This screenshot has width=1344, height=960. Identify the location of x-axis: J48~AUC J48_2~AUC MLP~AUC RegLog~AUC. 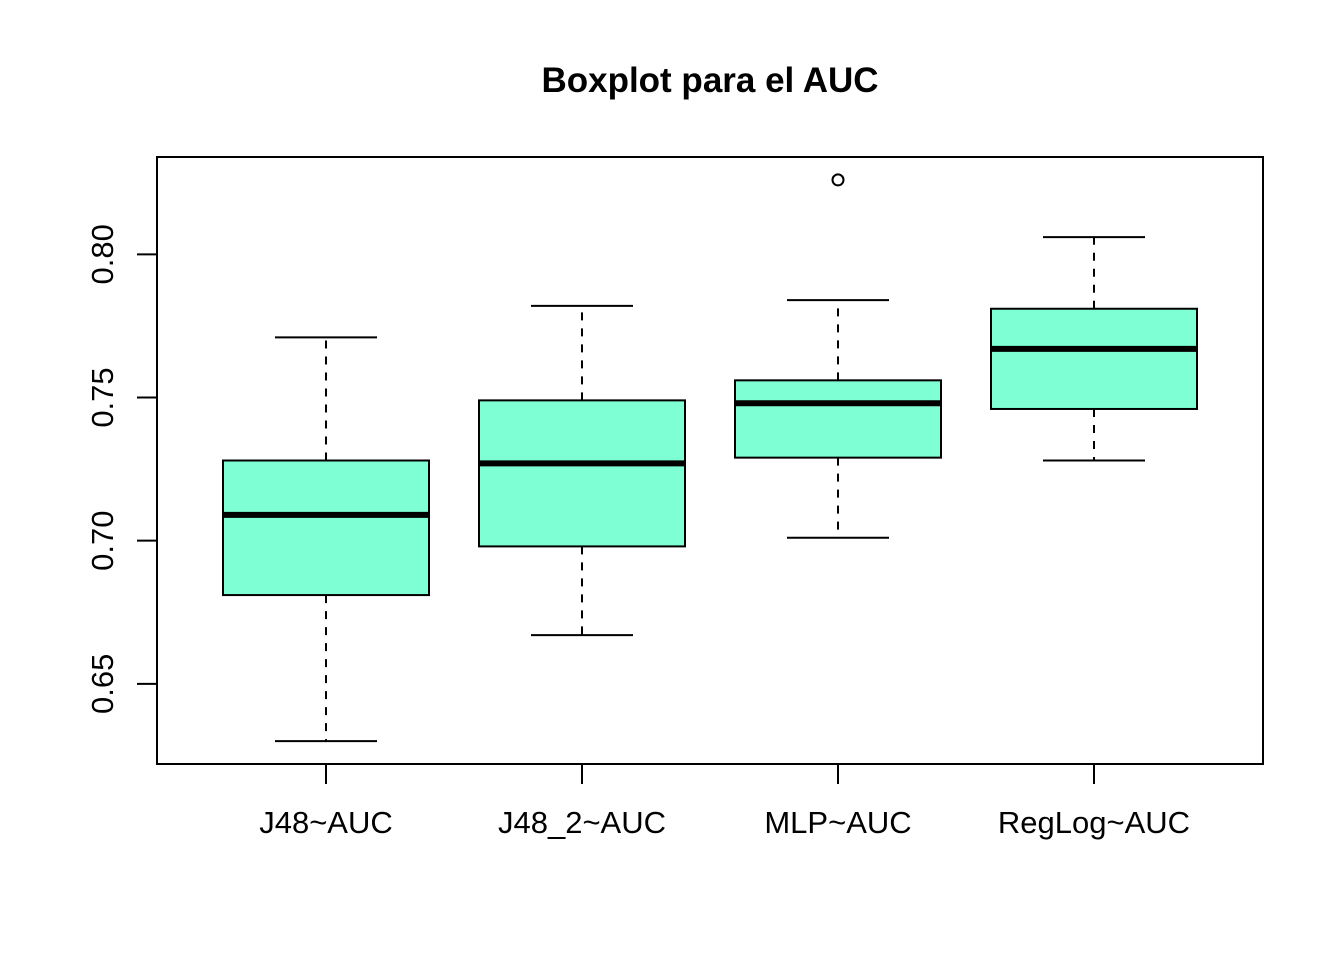
(724, 801).